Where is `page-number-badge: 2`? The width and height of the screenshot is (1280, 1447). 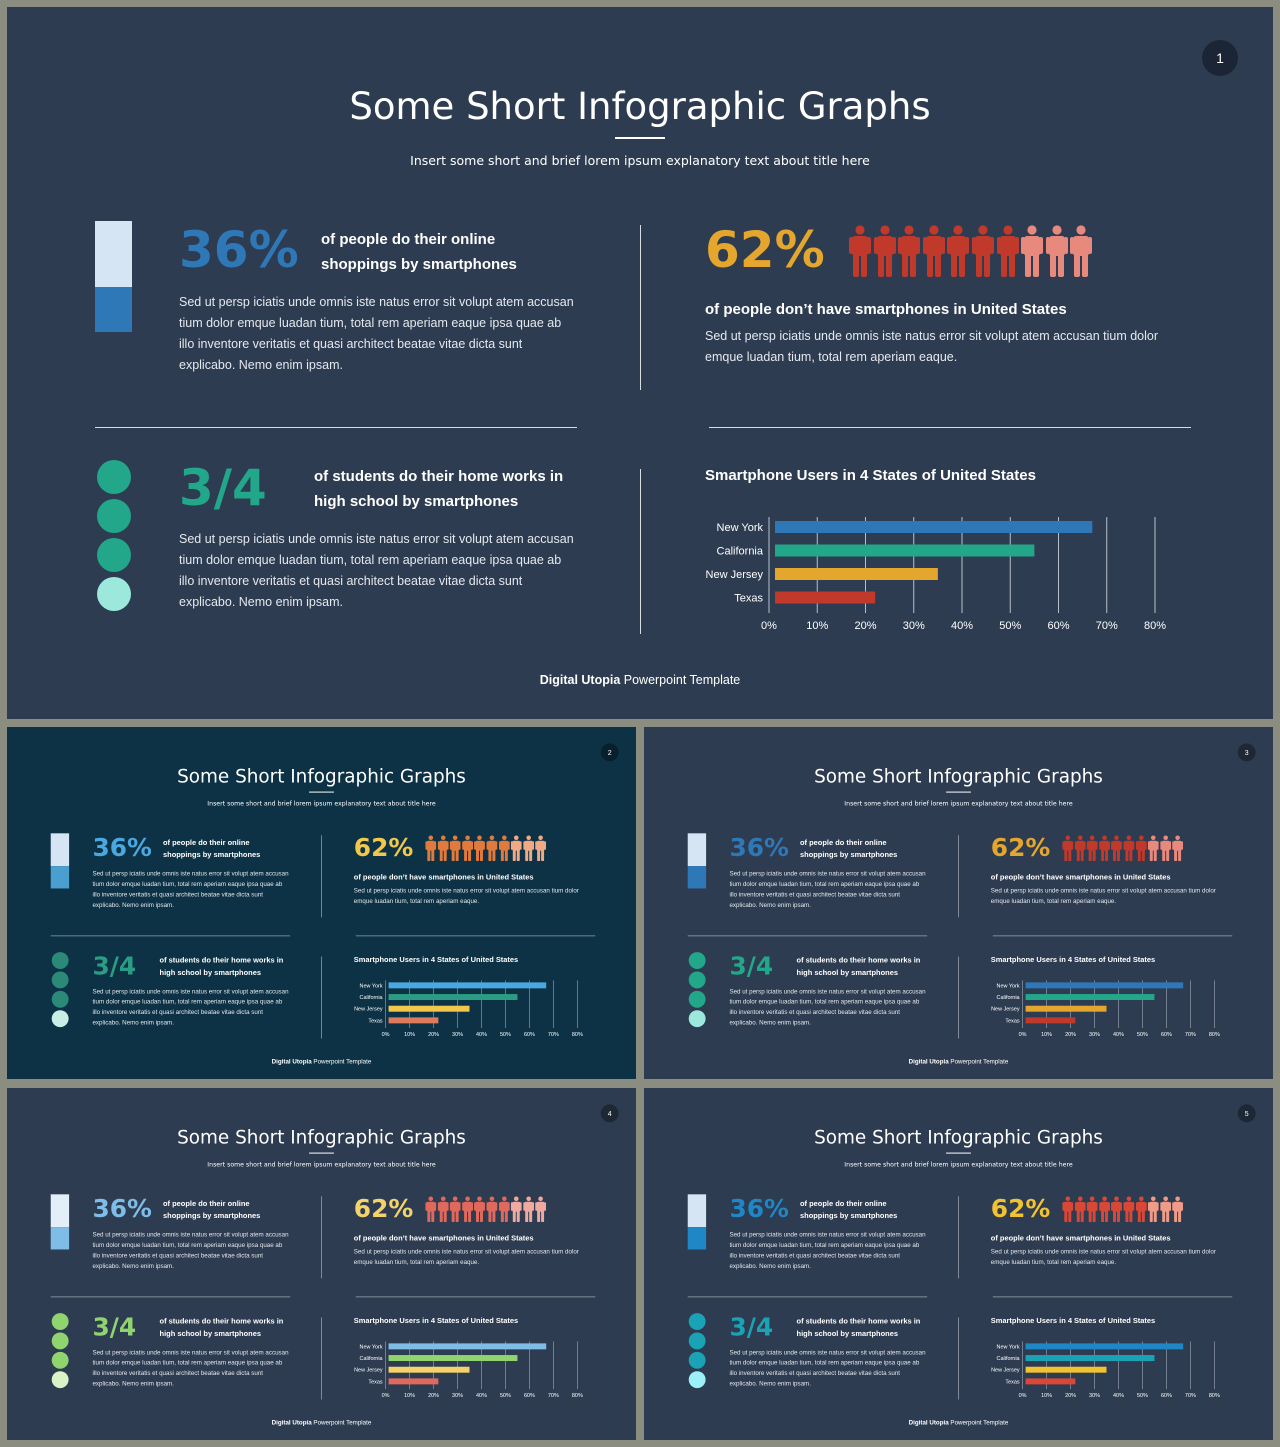 page-number-badge: 2 is located at coordinates (609, 752).